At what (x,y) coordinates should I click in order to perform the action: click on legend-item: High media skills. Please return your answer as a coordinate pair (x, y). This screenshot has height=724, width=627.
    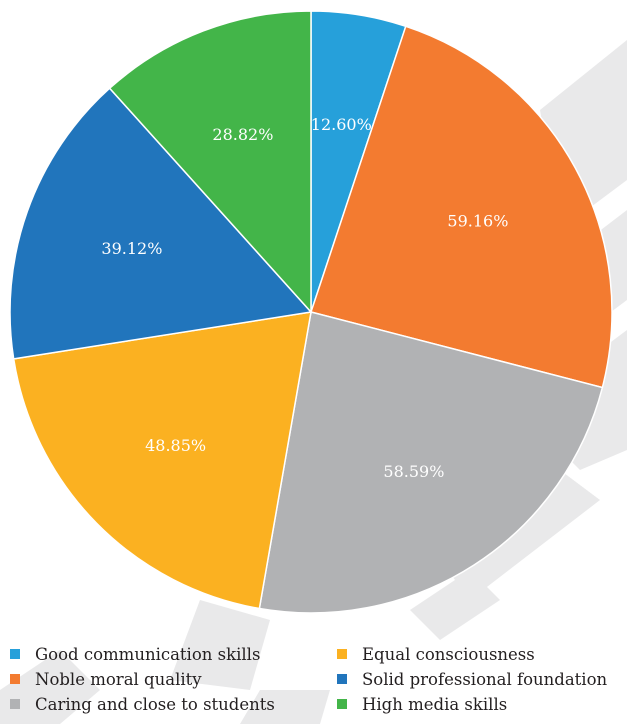
    Looking at the image, I should click on (481, 704).